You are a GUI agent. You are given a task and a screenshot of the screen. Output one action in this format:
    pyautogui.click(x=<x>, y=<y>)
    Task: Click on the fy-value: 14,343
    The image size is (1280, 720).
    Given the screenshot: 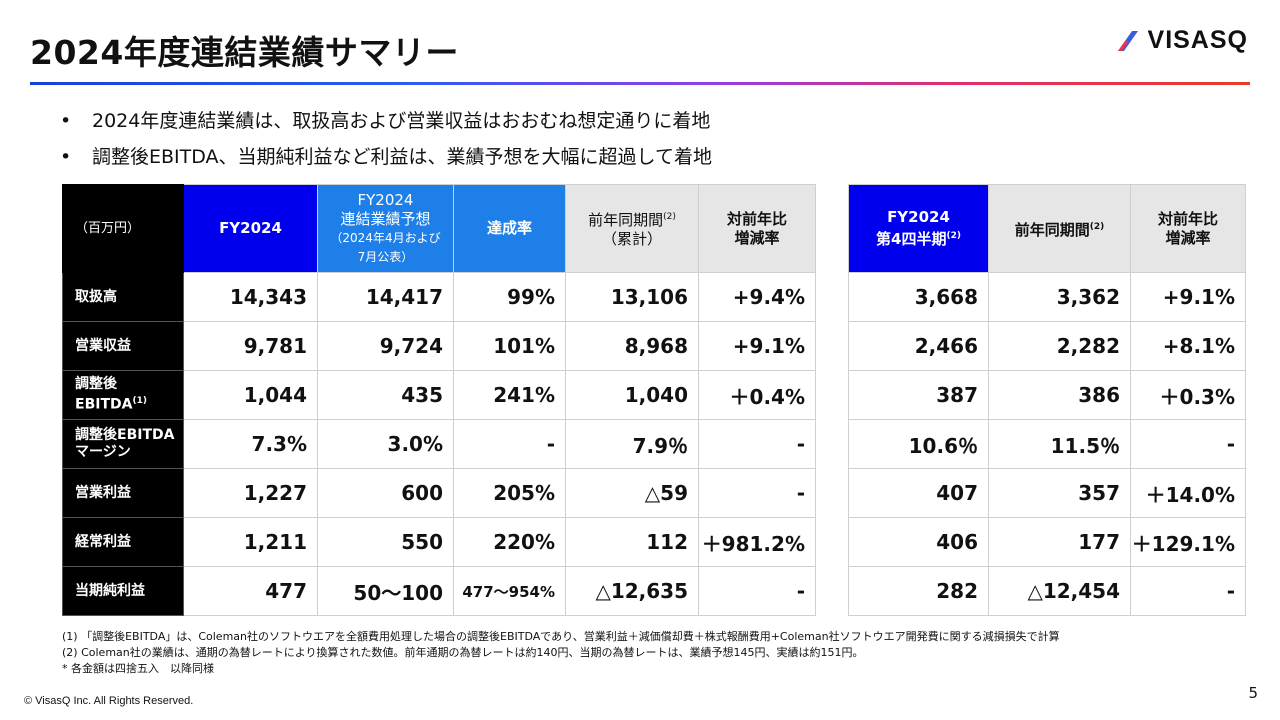 What is the action you would take?
    pyautogui.click(x=250, y=297)
    